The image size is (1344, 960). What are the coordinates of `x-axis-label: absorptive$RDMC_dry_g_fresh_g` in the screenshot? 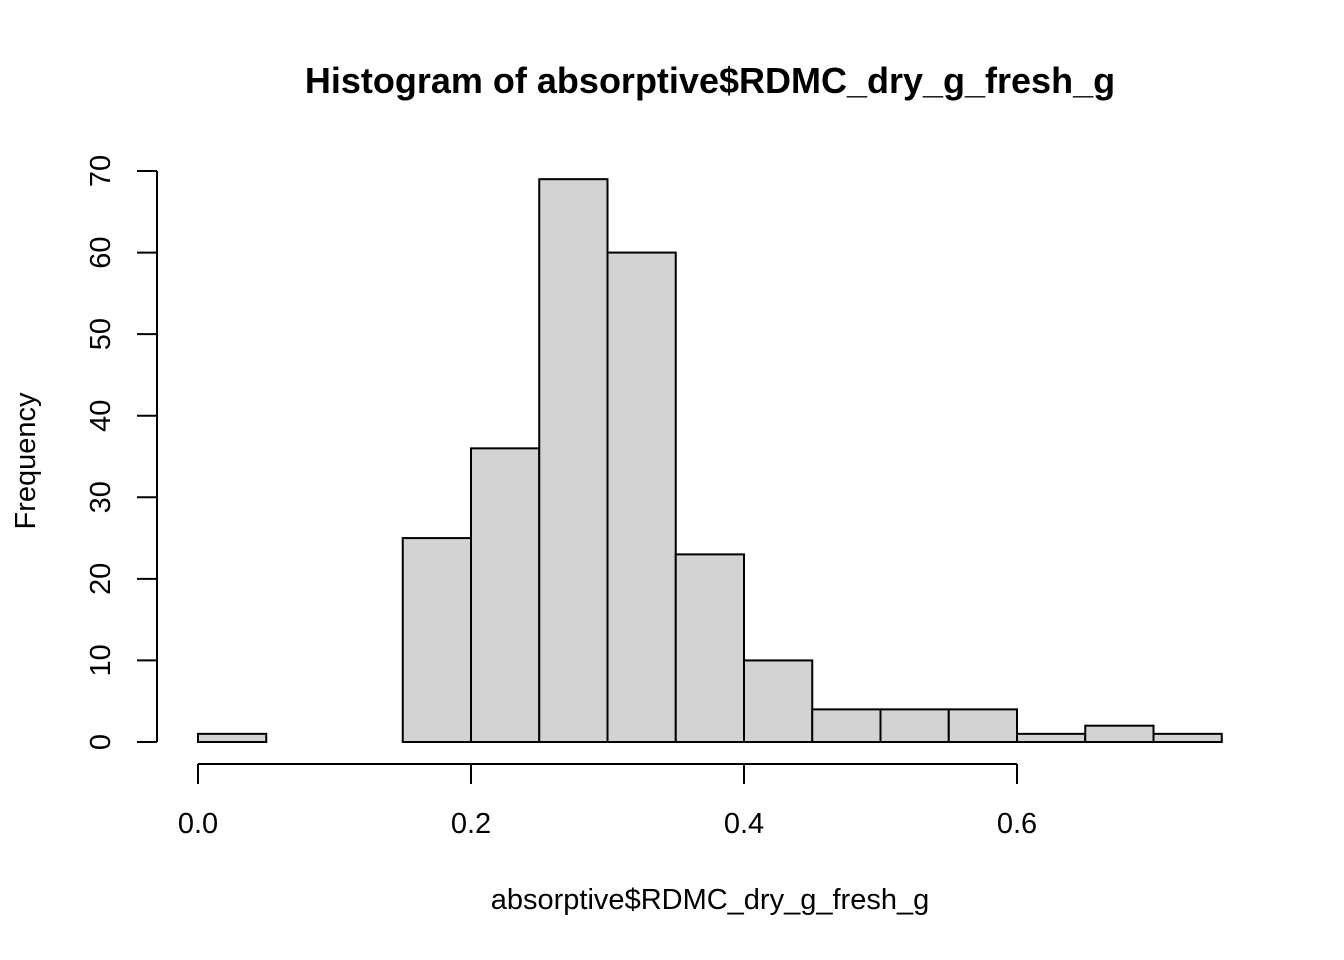 It's located at (710, 900).